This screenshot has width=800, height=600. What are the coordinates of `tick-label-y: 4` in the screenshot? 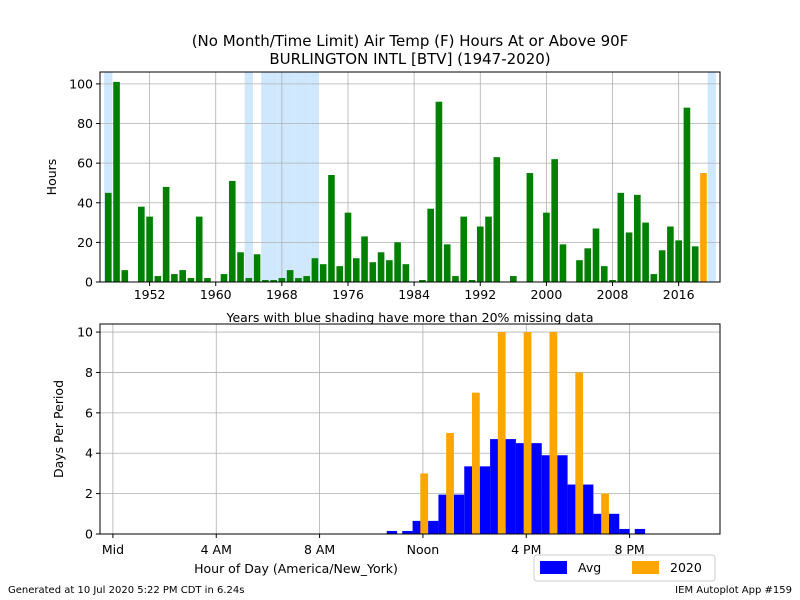 It's located at (89, 453).